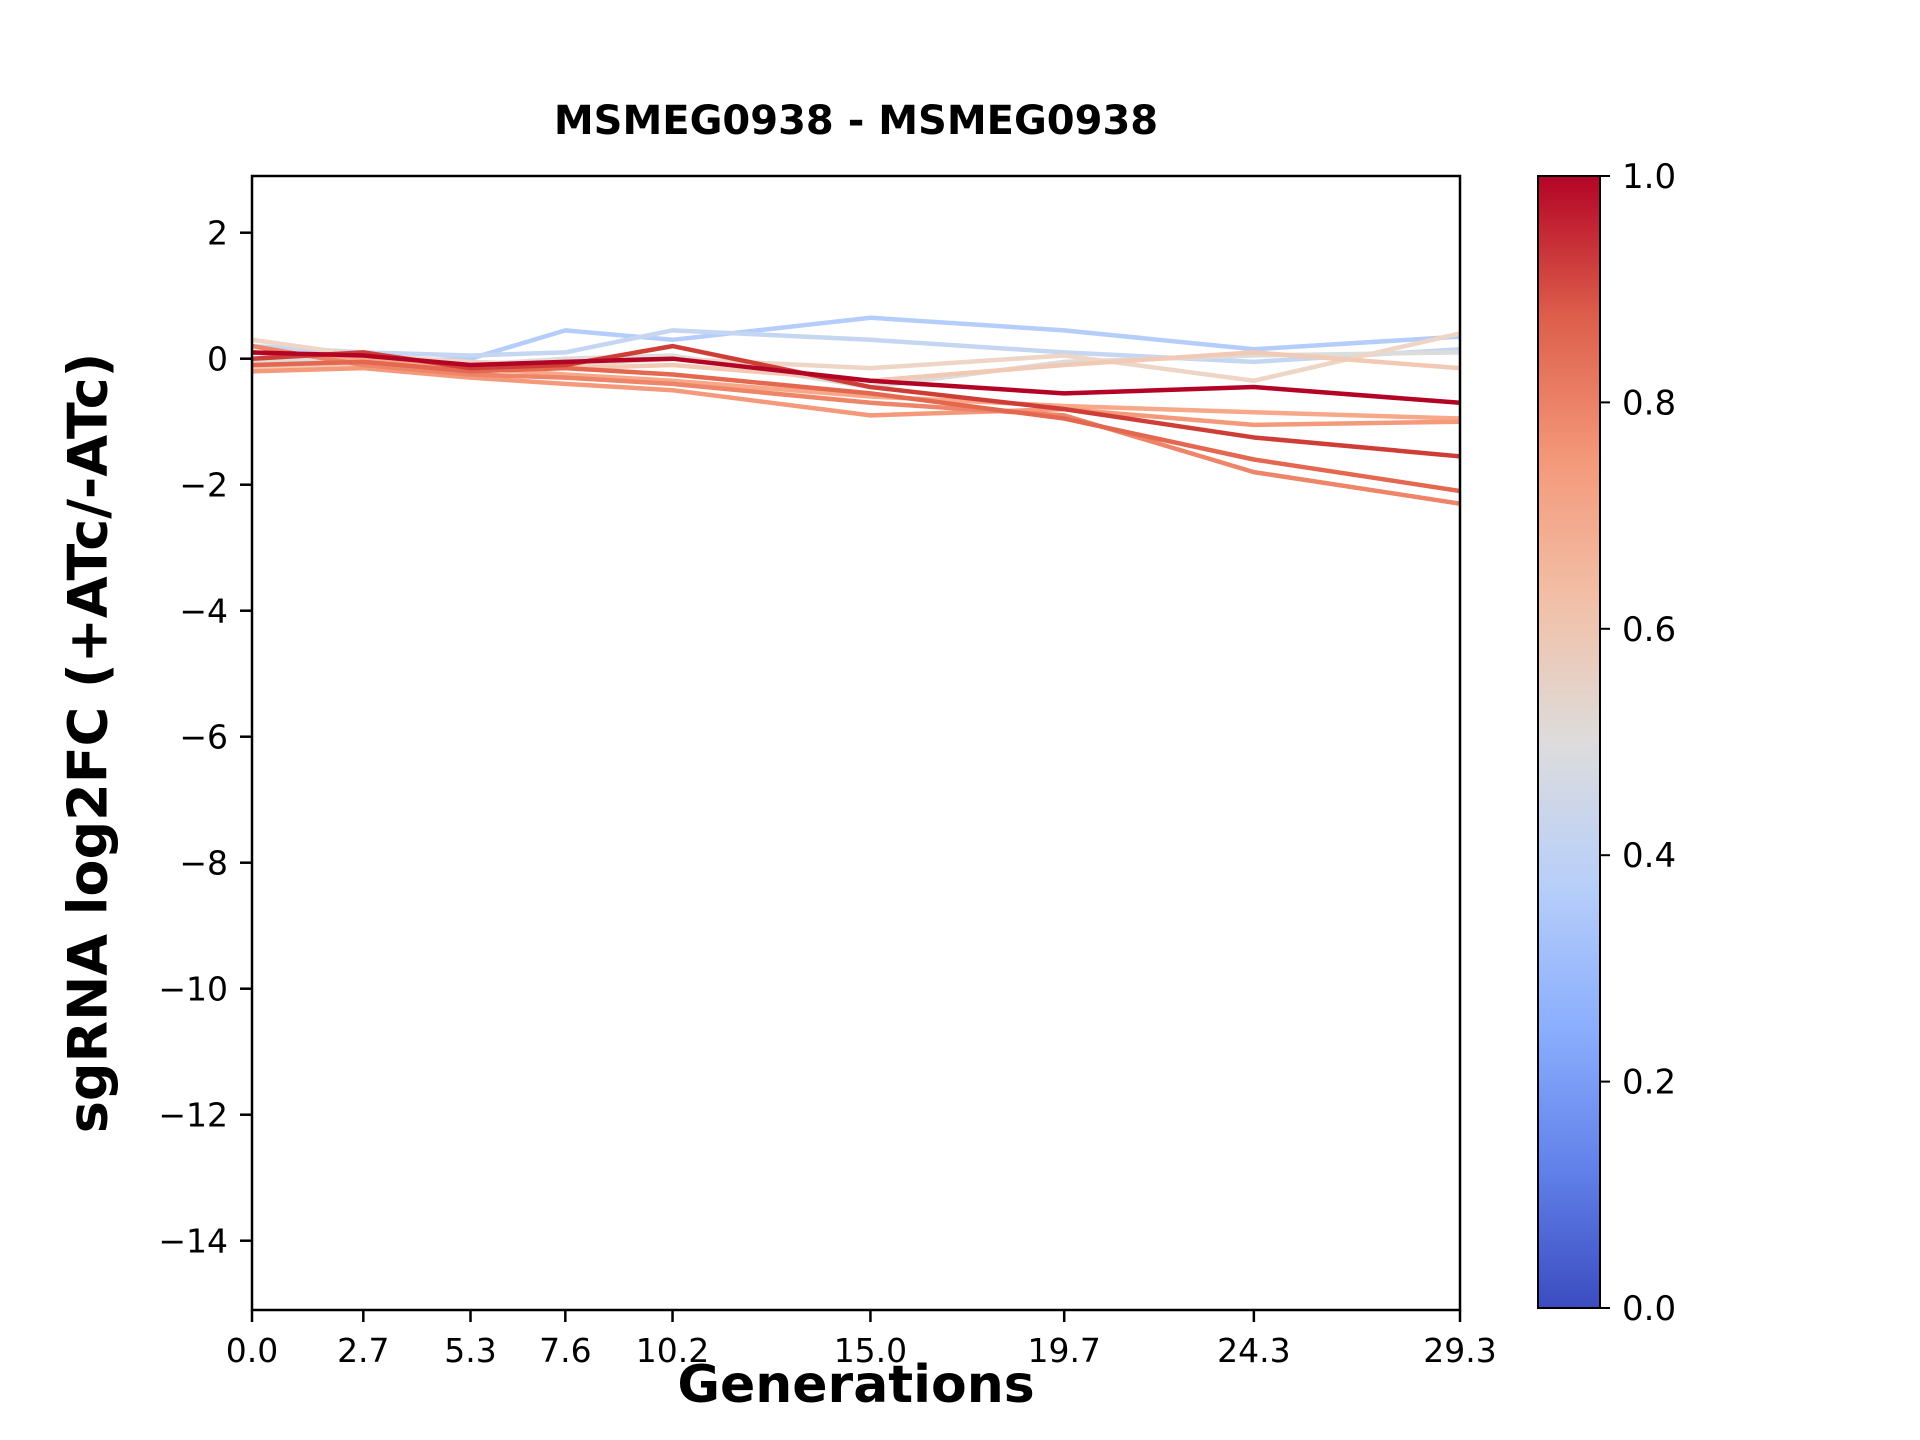  Describe the element at coordinates (470, 1350) in the screenshot. I see `x-tick-label: 5.3` at that location.